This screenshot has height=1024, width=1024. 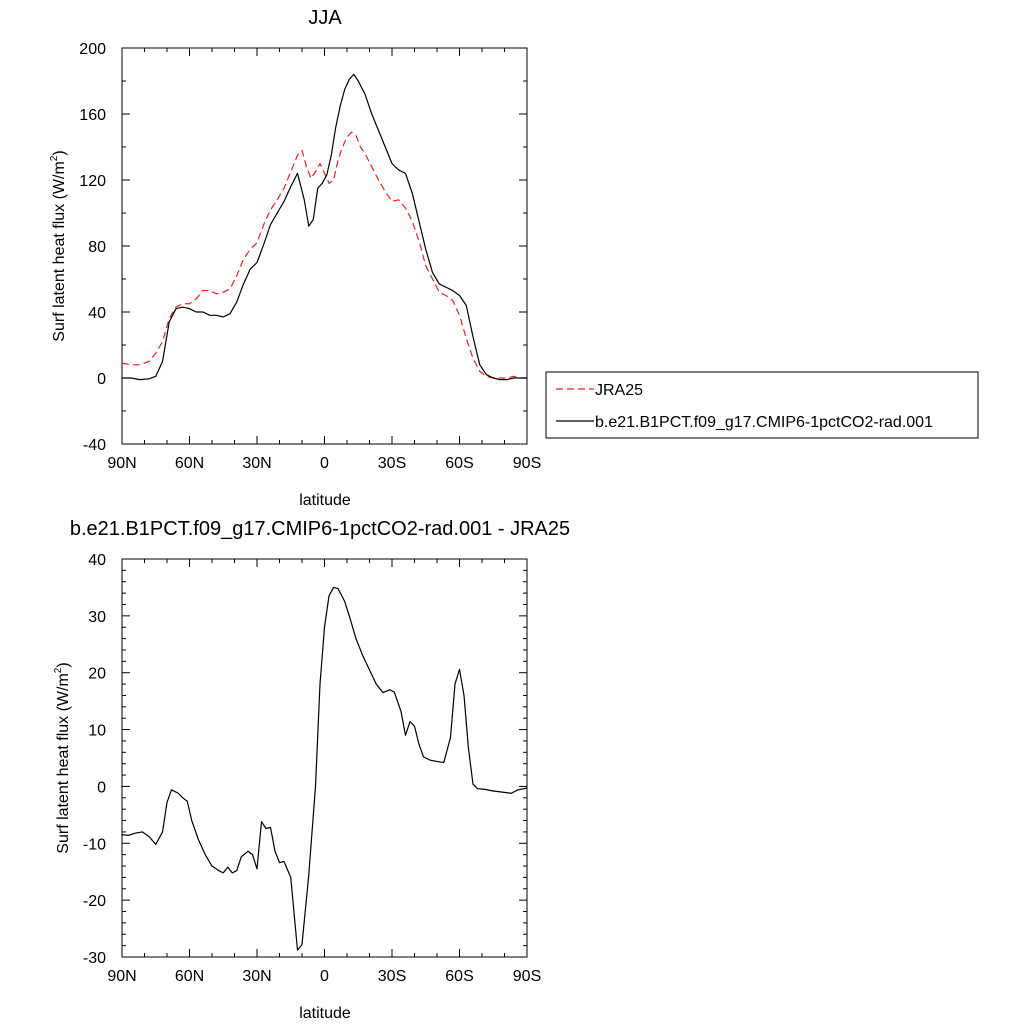 What do you see at coordinates (59, 152) in the screenshot?
I see `top-y-axis-label-close: )` at bounding box center [59, 152].